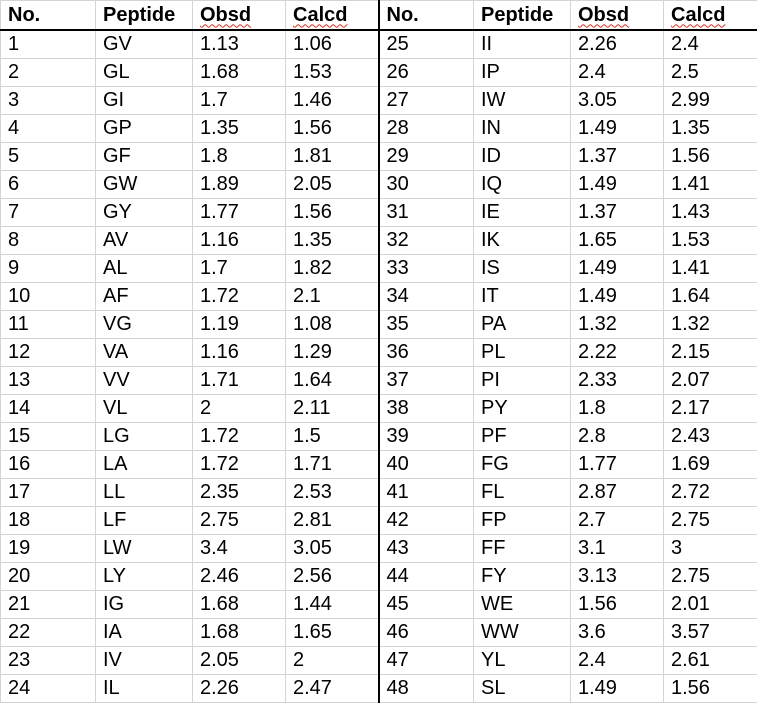 The height and width of the screenshot is (707, 757). Describe the element at coordinates (239, 576) in the screenshot. I see `cell-obsd-left: 2.46` at that location.